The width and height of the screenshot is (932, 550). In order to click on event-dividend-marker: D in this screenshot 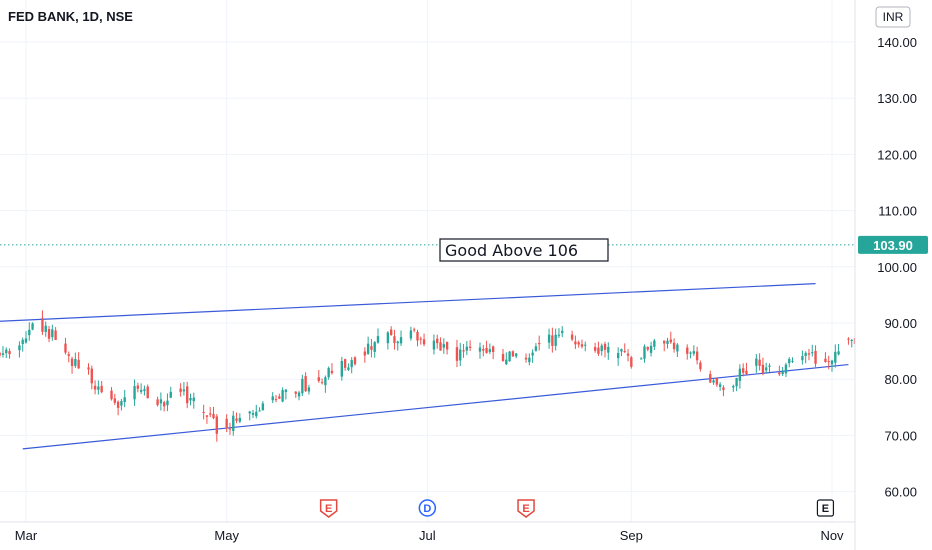, I will do `click(427, 508)`.